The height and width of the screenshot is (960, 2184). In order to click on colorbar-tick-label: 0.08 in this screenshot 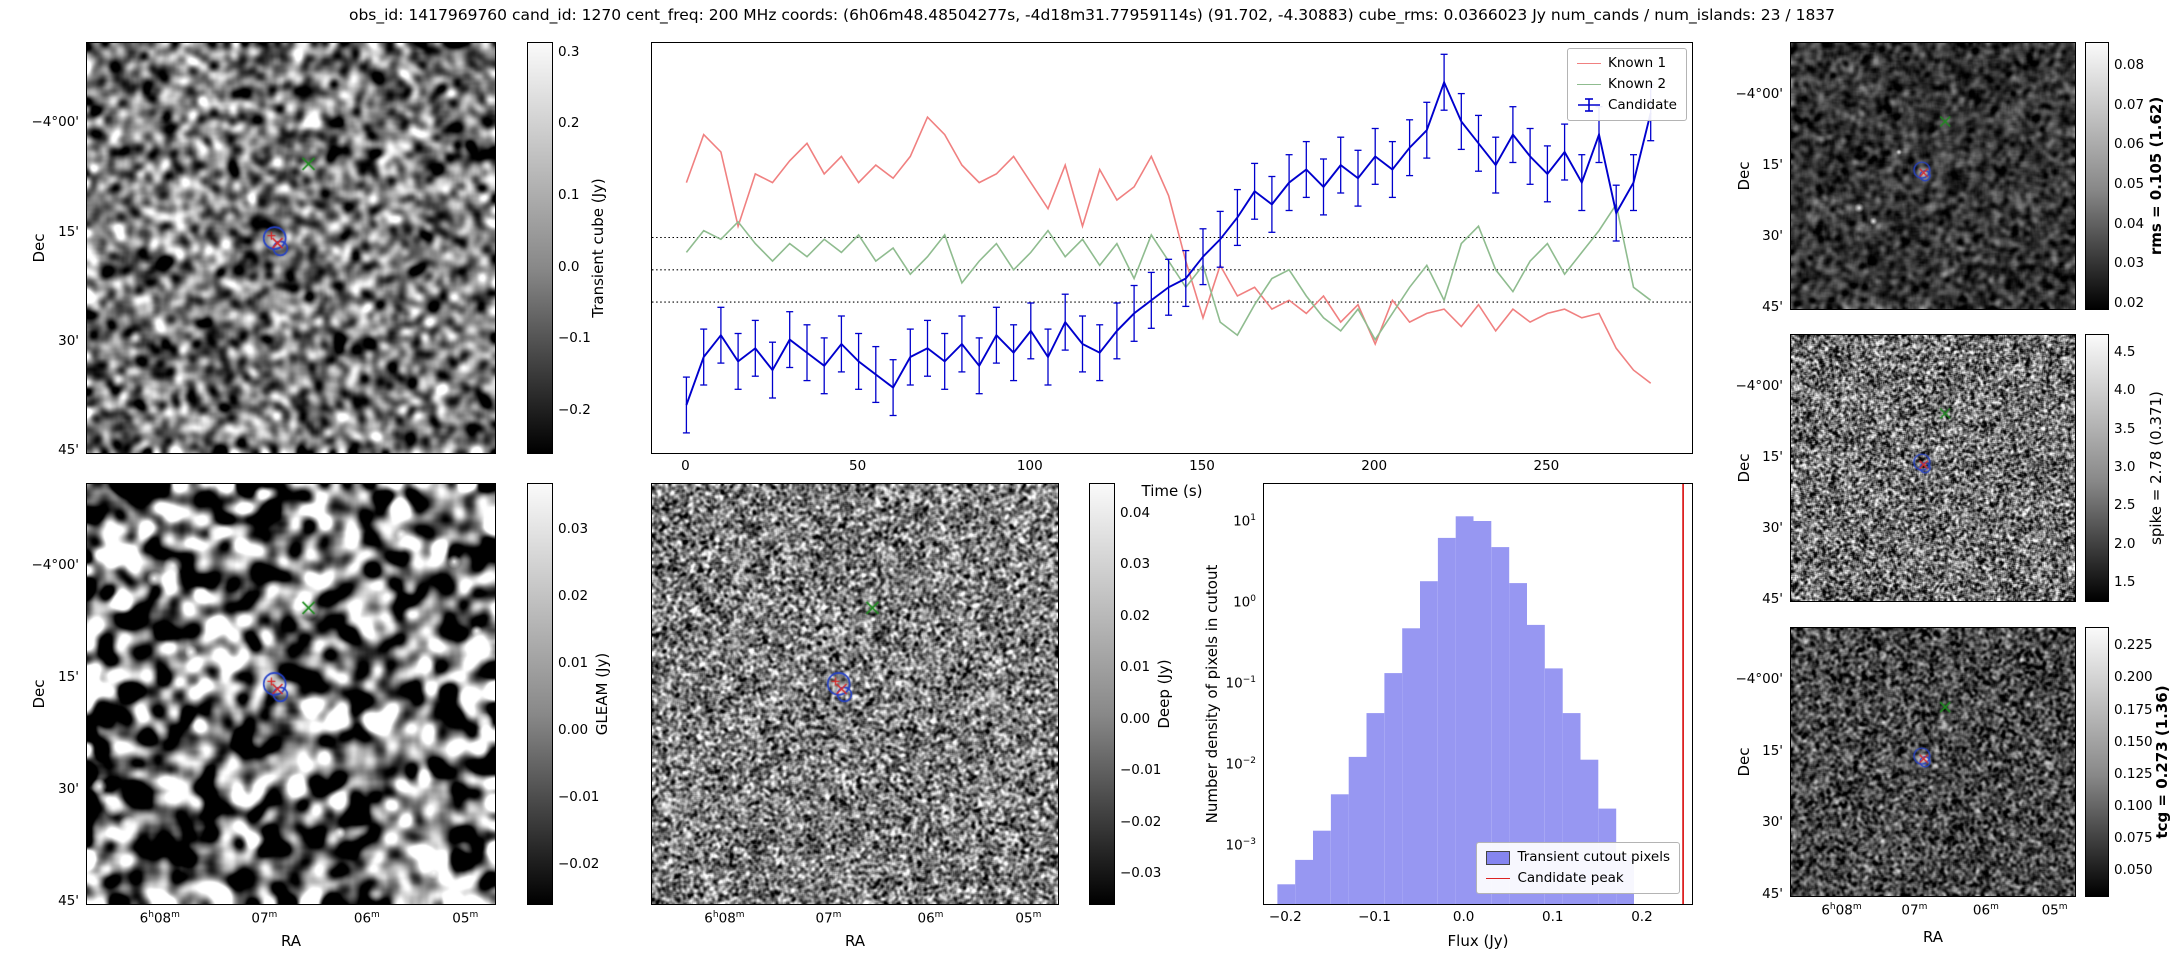, I will do `click(2129, 64)`.